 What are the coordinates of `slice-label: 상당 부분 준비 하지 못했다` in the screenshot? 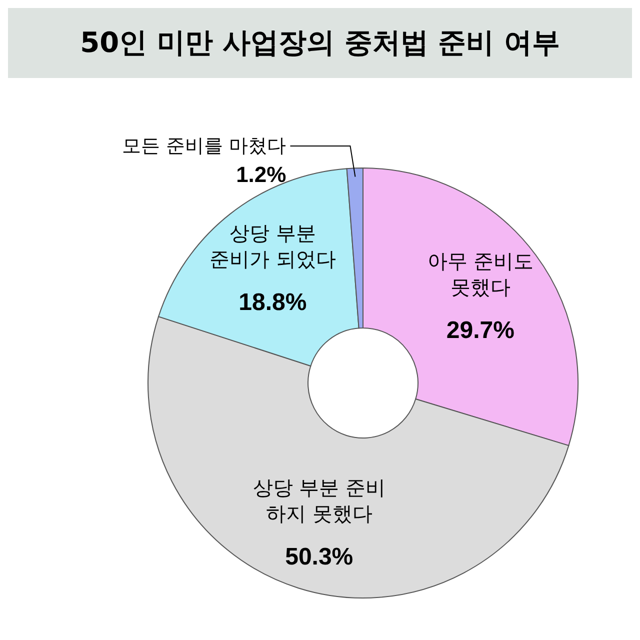 It's located at (319, 500).